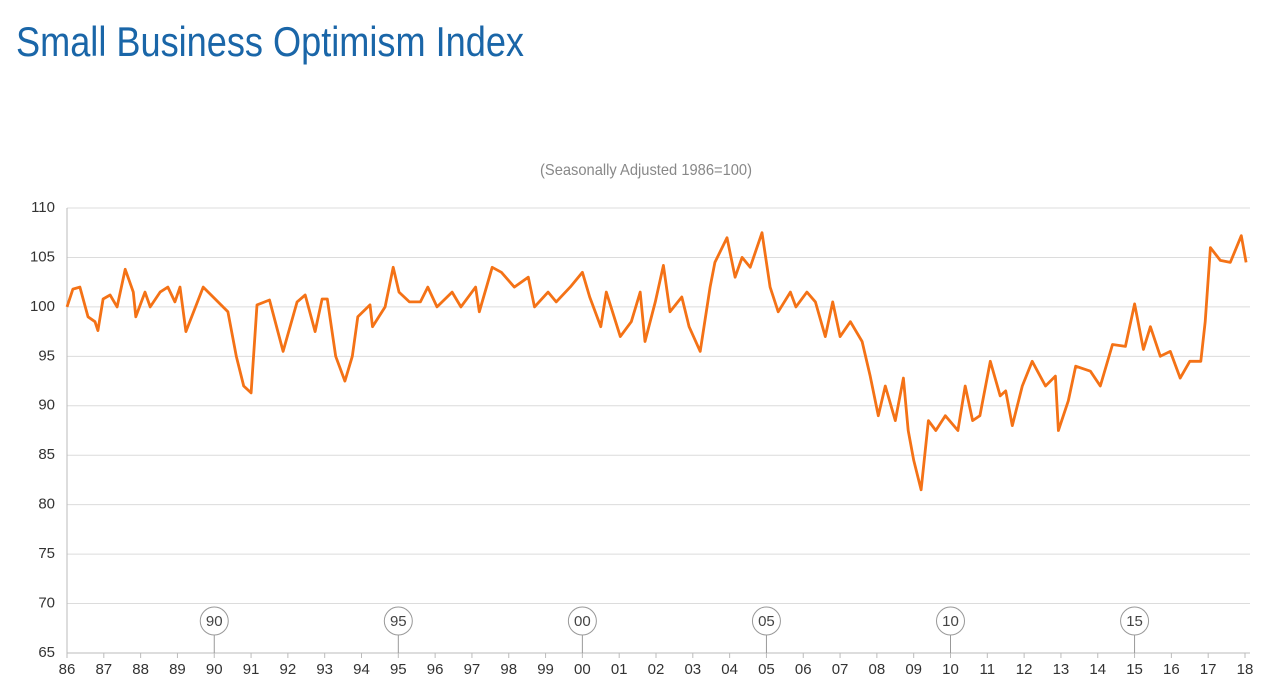 This screenshot has height=691, width=1273. What do you see at coordinates (288, 669) in the screenshot?
I see `x-tick-label: 92` at bounding box center [288, 669].